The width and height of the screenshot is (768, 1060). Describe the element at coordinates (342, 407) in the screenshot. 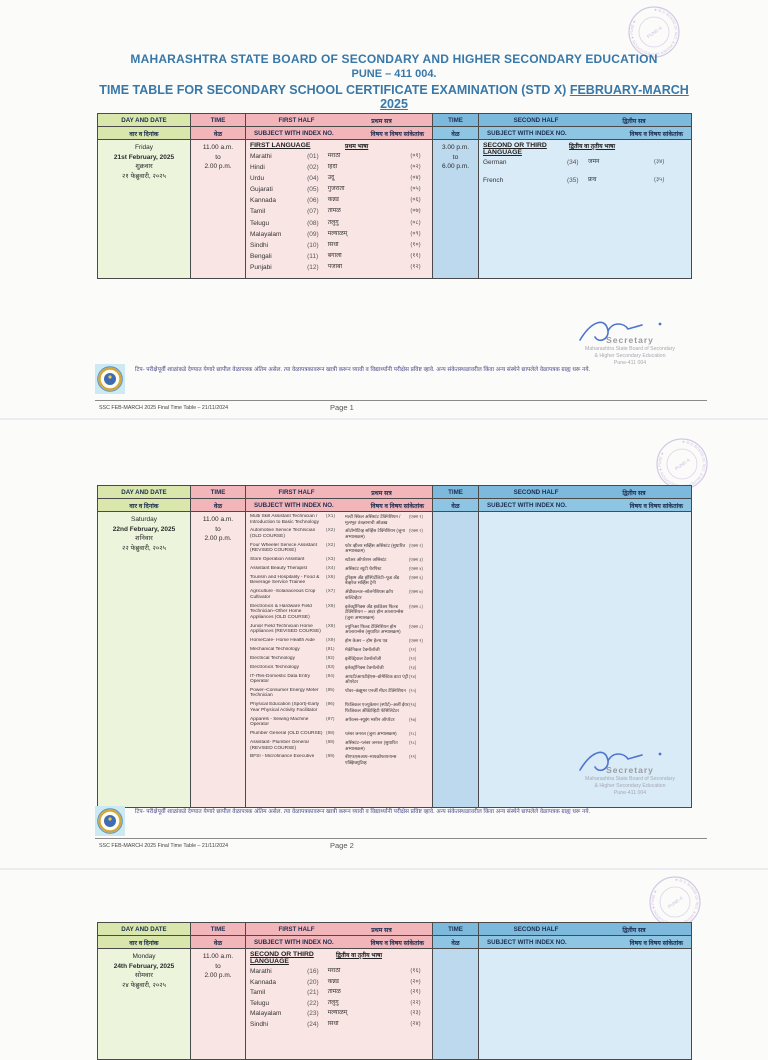

I see `page-number: Page 1` at that location.